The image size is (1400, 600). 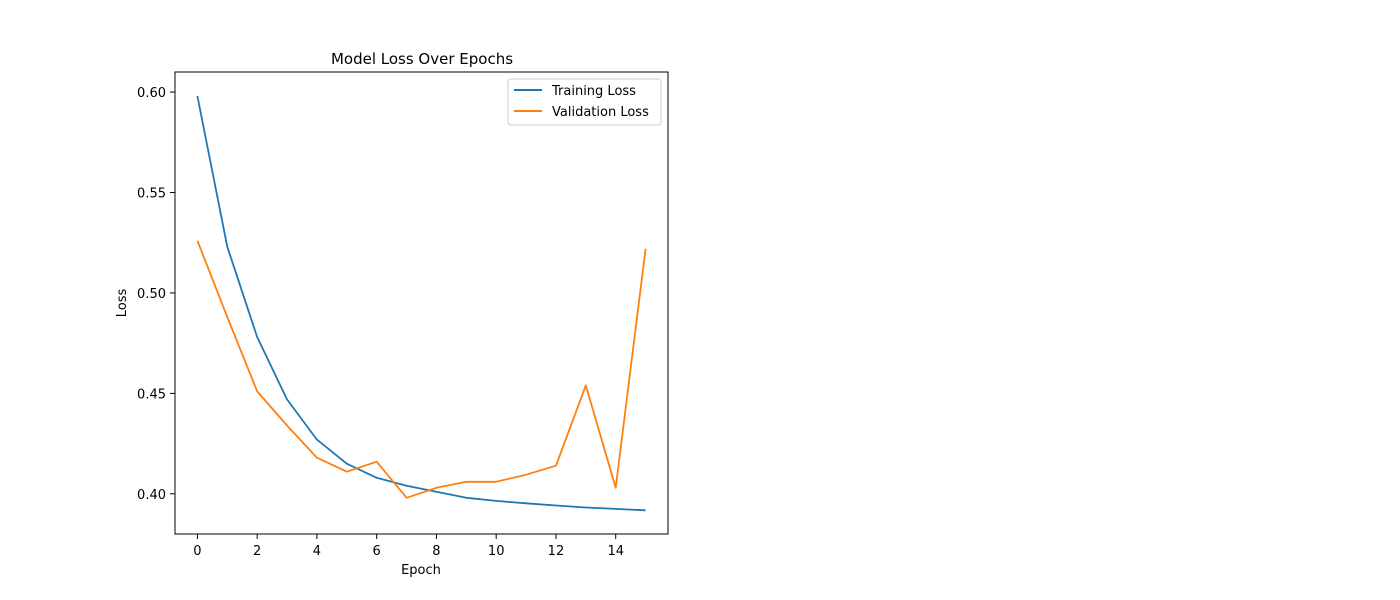 What do you see at coordinates (421, 570) in the screenshot?
I see `x-axis-label: Epoch` at bounding box center [421, 570].